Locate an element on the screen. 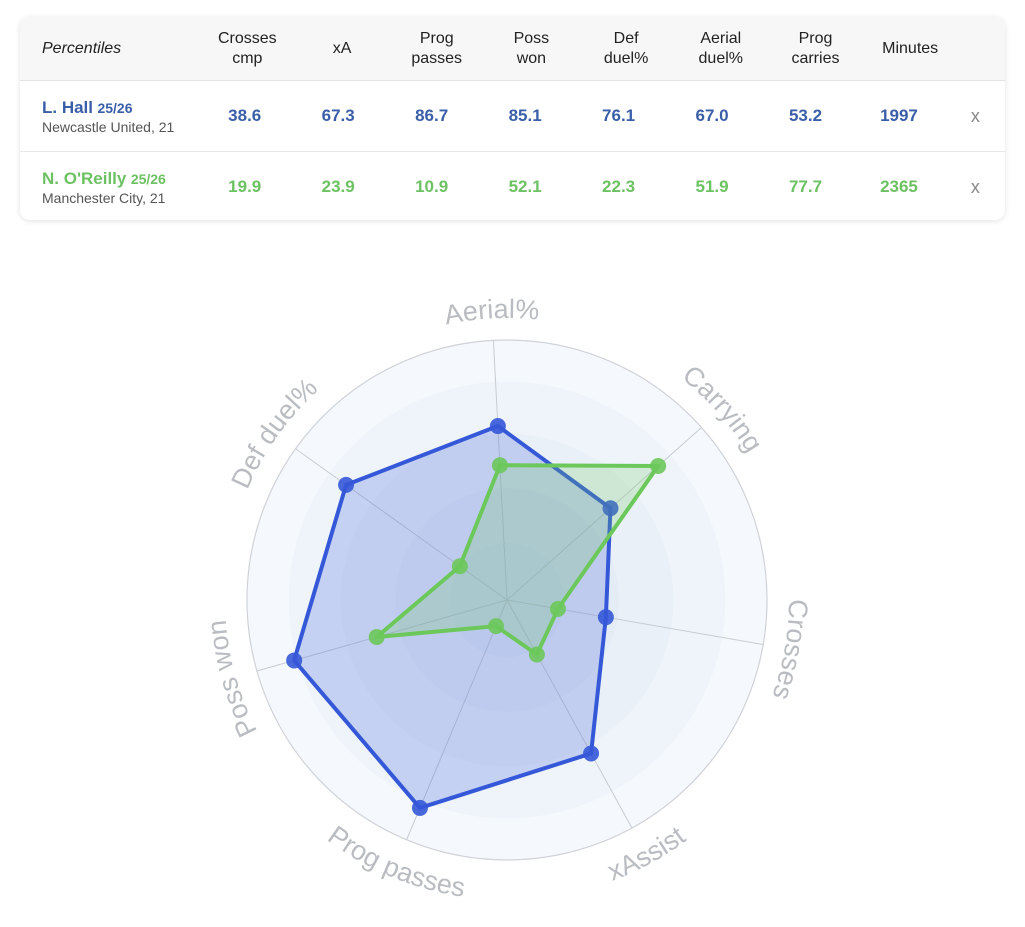 This screenshot has width=1025, height=927. stat-value: 1997 is located at coordinates (899, 115).